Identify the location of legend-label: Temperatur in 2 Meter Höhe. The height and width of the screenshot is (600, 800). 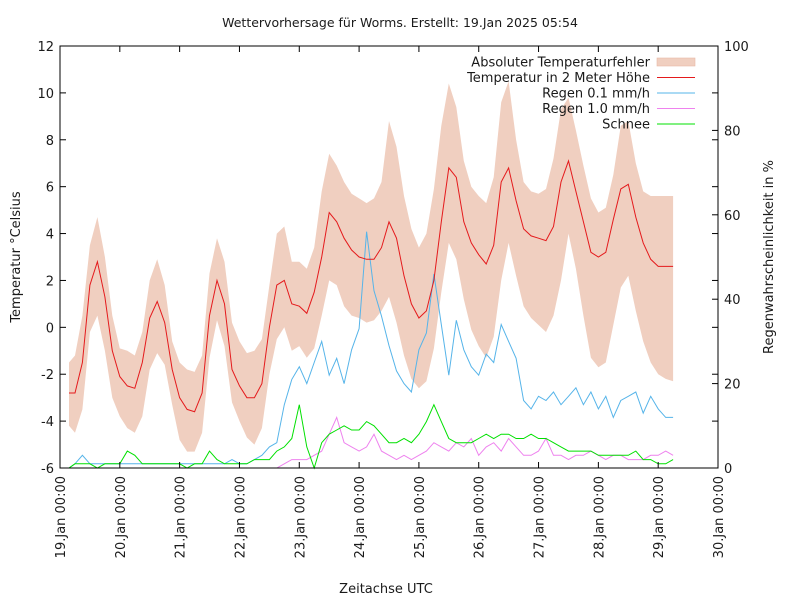
(558, 78).